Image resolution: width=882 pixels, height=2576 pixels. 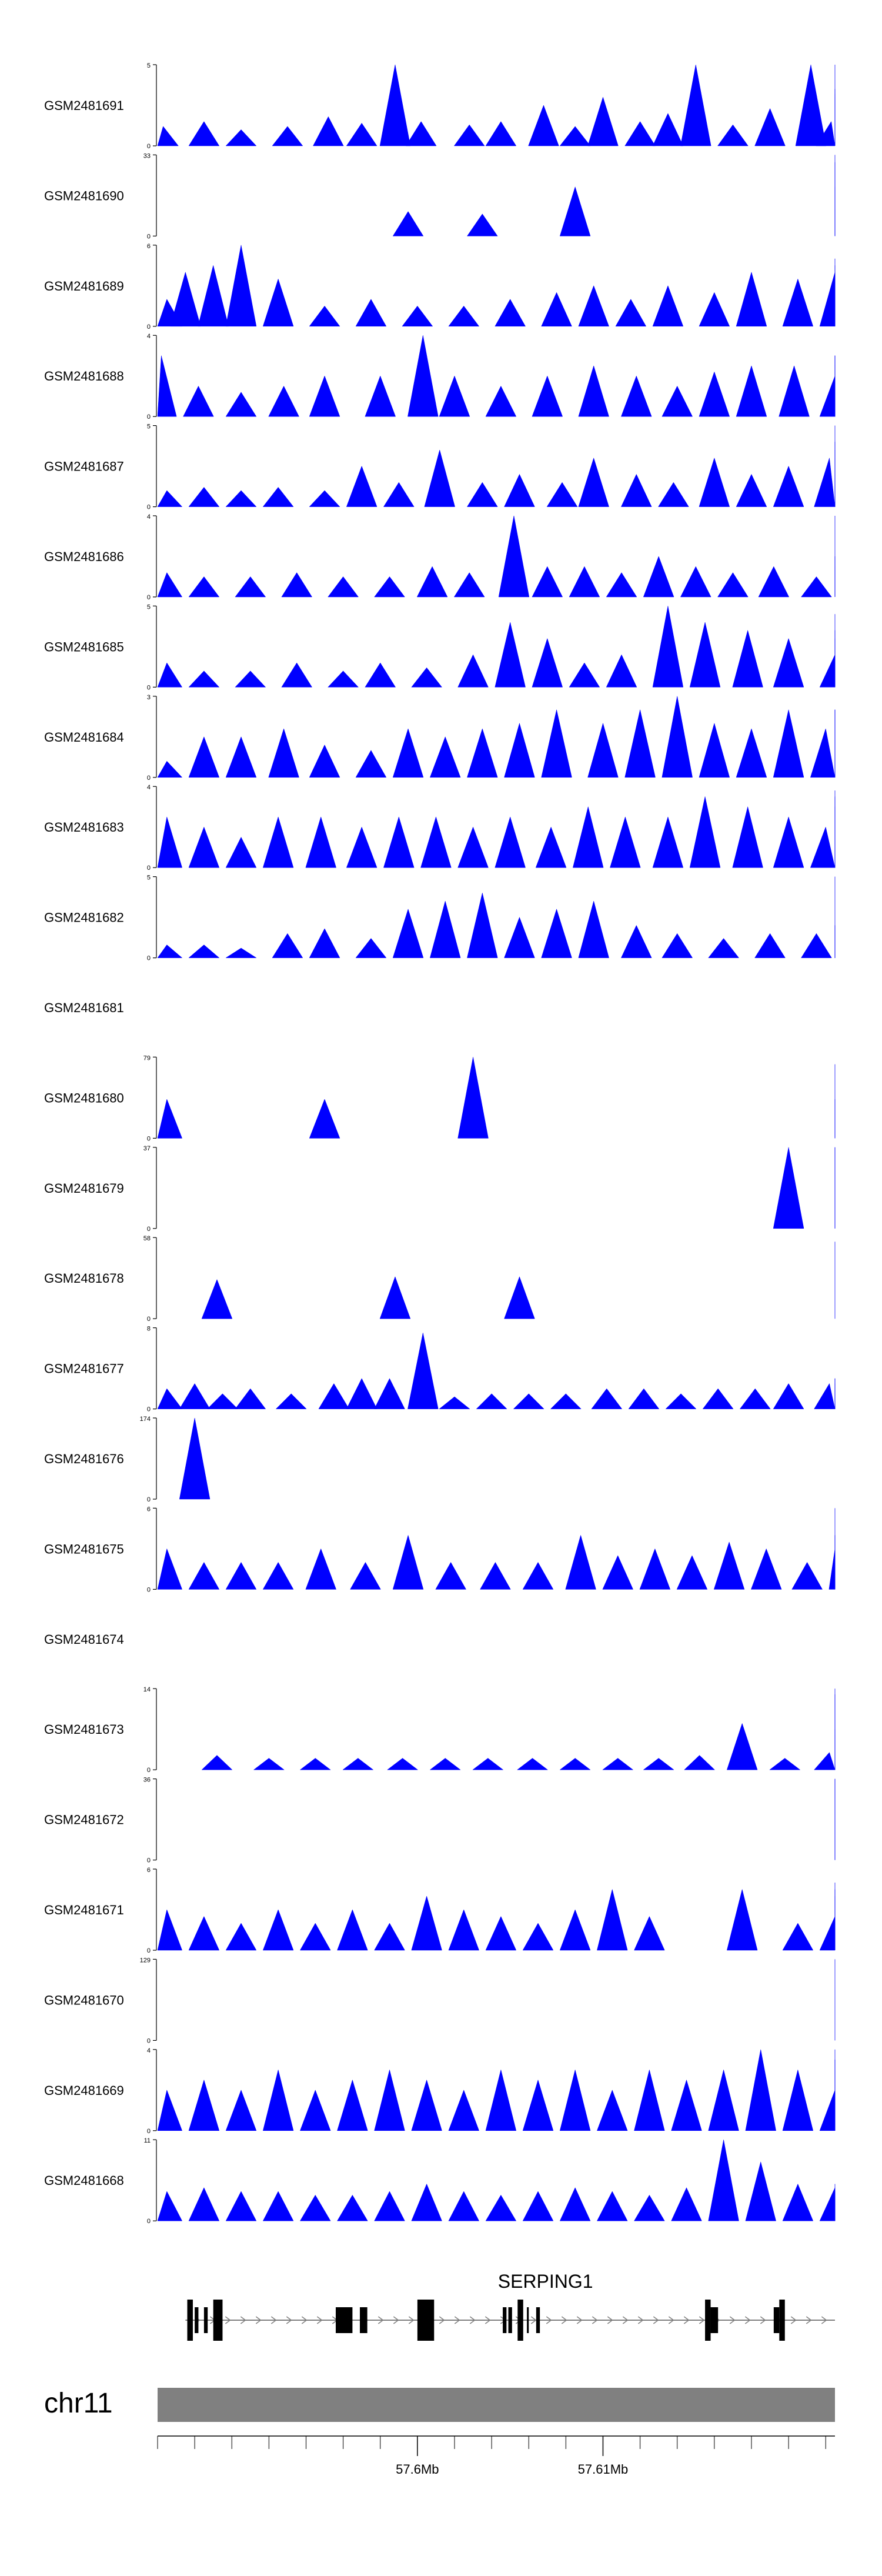 I want to click on track-GSM2481671: GSM2481671 6 0, so click(x=440, y=1910).